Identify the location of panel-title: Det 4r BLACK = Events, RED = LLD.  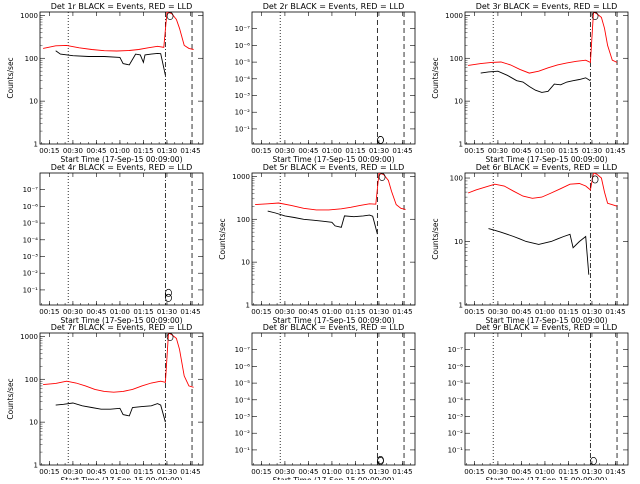
(122, 167).